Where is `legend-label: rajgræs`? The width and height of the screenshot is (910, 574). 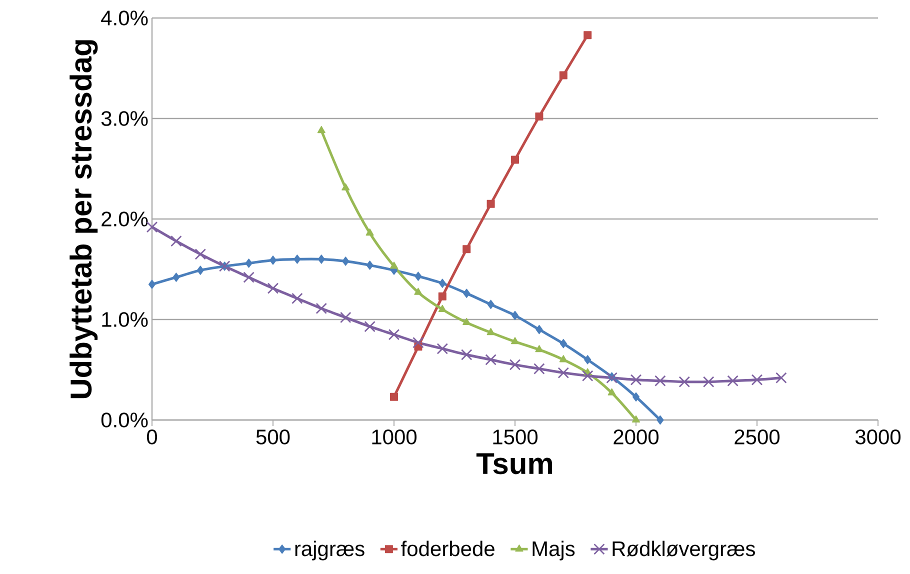
legend-label: rajgræs is located at coordinates (329, 550).